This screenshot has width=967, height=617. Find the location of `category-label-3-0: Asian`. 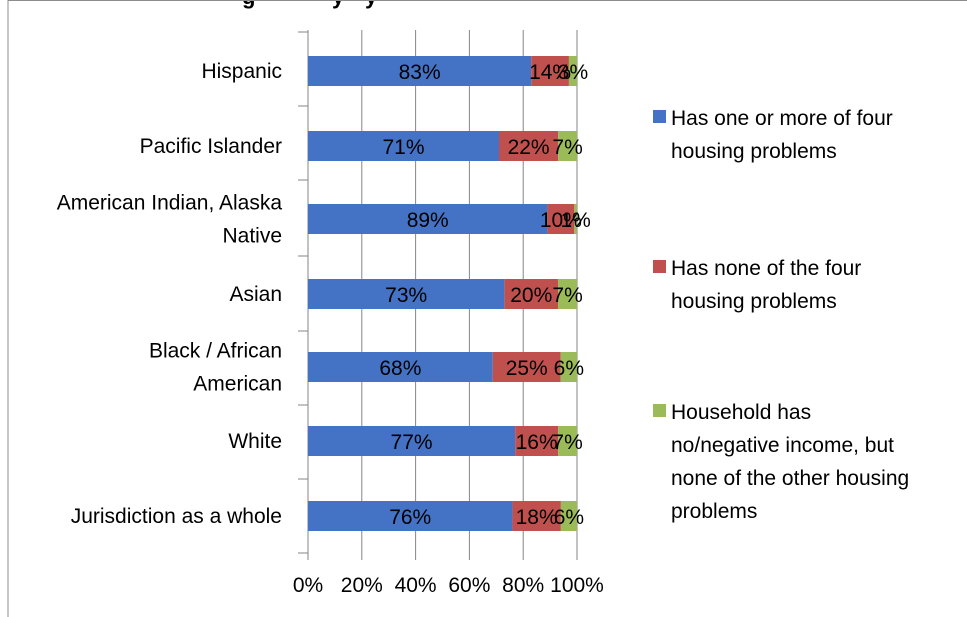

category-label-3-0: Asian is located at coordinates (255, 294).